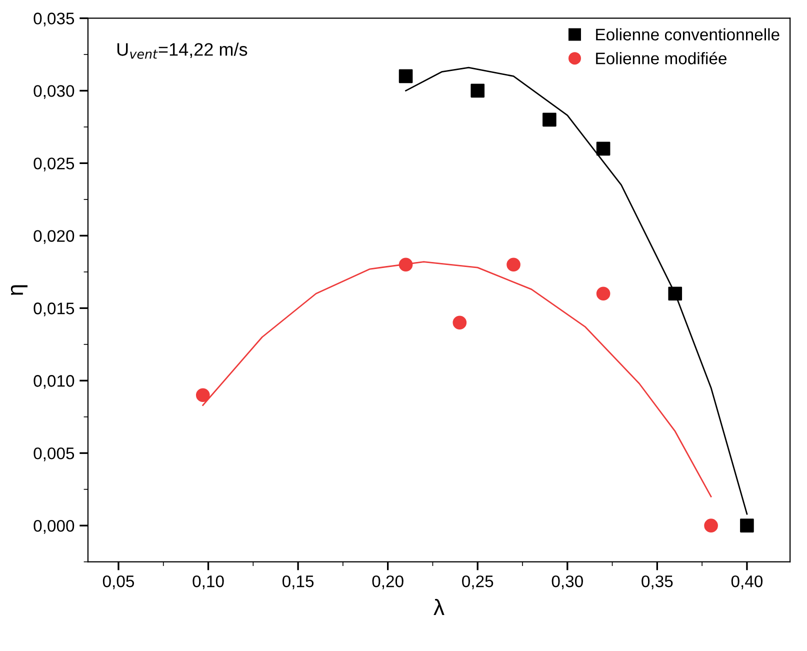 This screenshot has width=807, height=651. I want to click on x-axis-title: λ, so click(439, 606).